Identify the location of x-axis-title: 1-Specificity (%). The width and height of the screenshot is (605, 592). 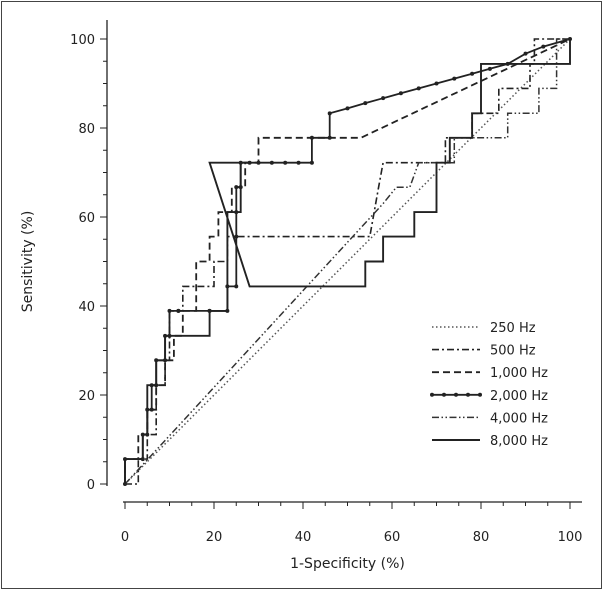
(347, 564).